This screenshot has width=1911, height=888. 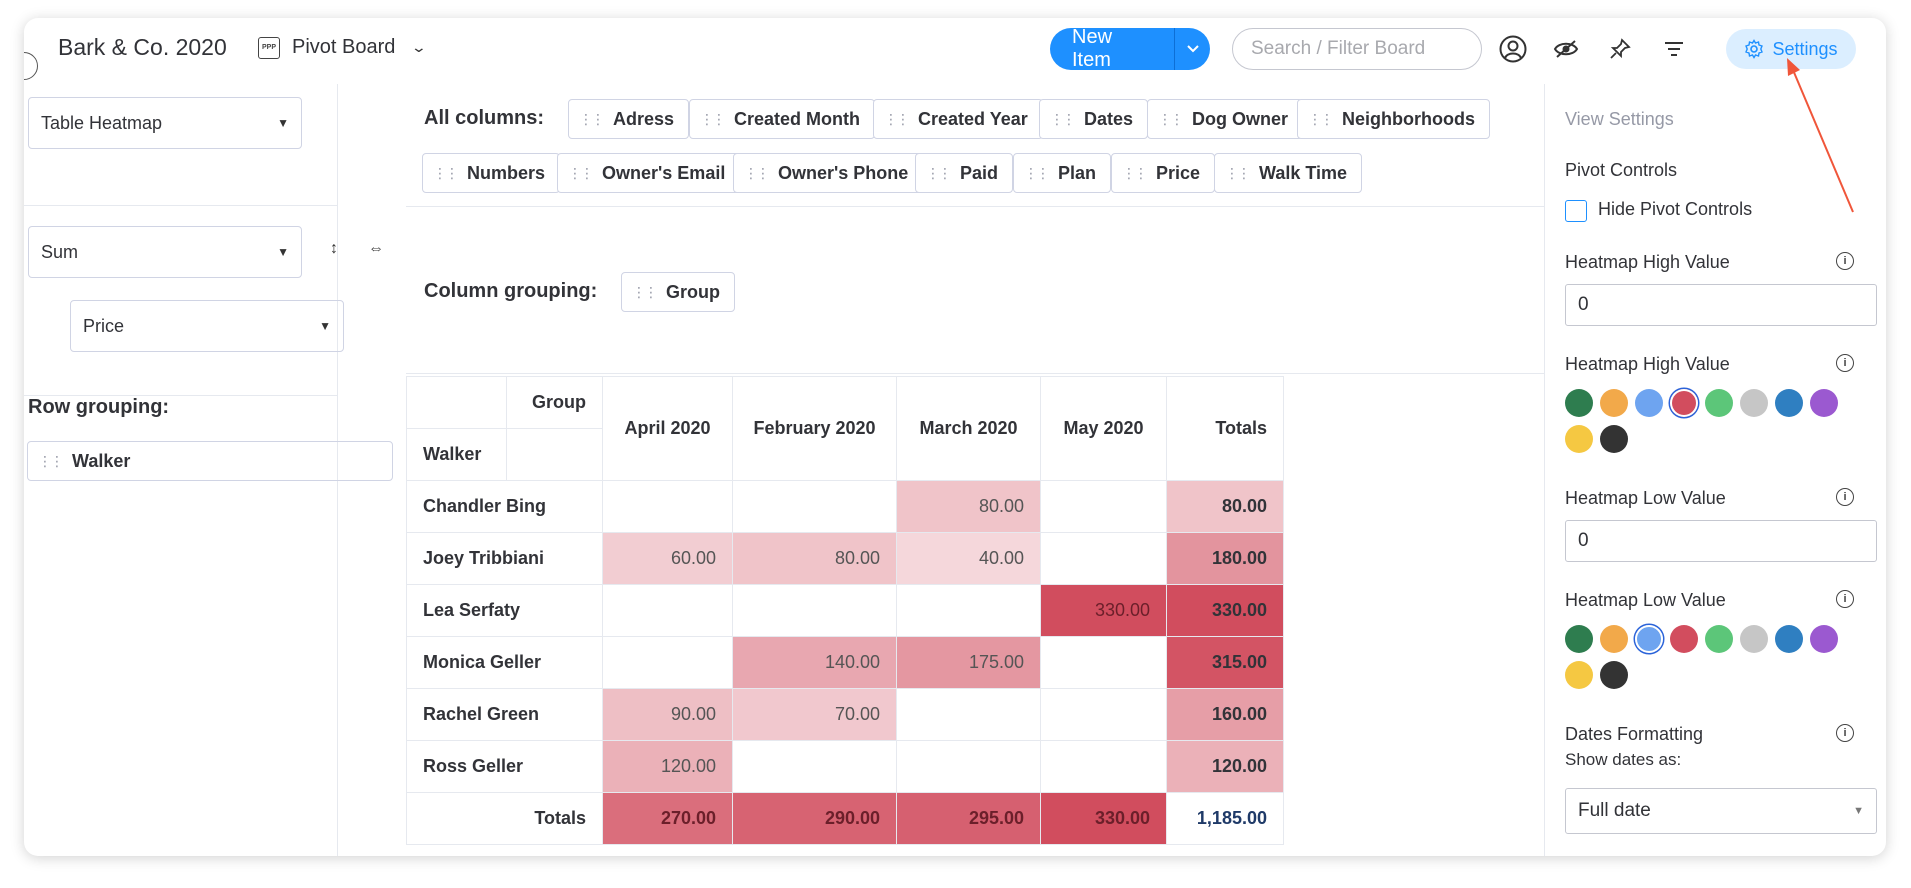 I want to click on person-filter-icon, so click(x=1513, y=49).